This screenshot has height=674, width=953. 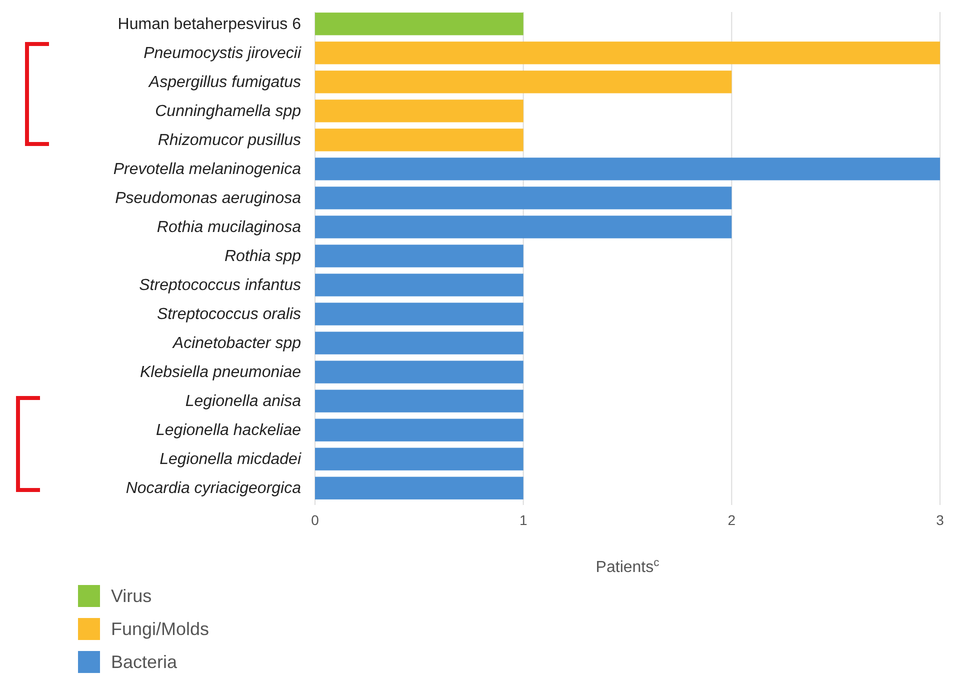 I want to click on y-tick-label: Klebsiella pneumoniae, so click(x=221, y=373).